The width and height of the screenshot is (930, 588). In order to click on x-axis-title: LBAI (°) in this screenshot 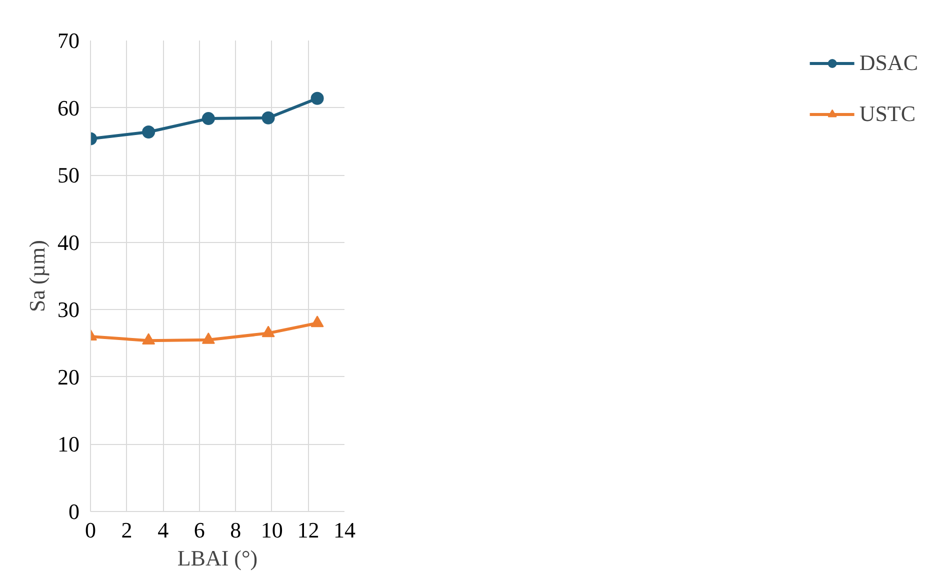, I will do `click(217, 558)`.